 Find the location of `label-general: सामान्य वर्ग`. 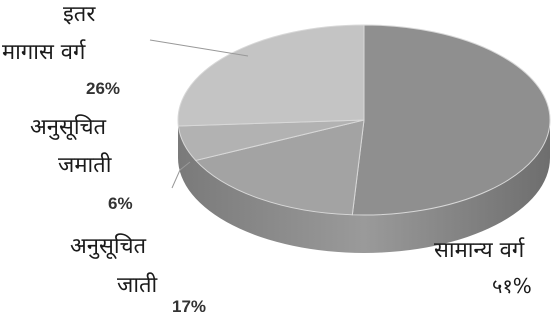

label-general: सामान्य वर्ग is located at coordinates (479, 250).